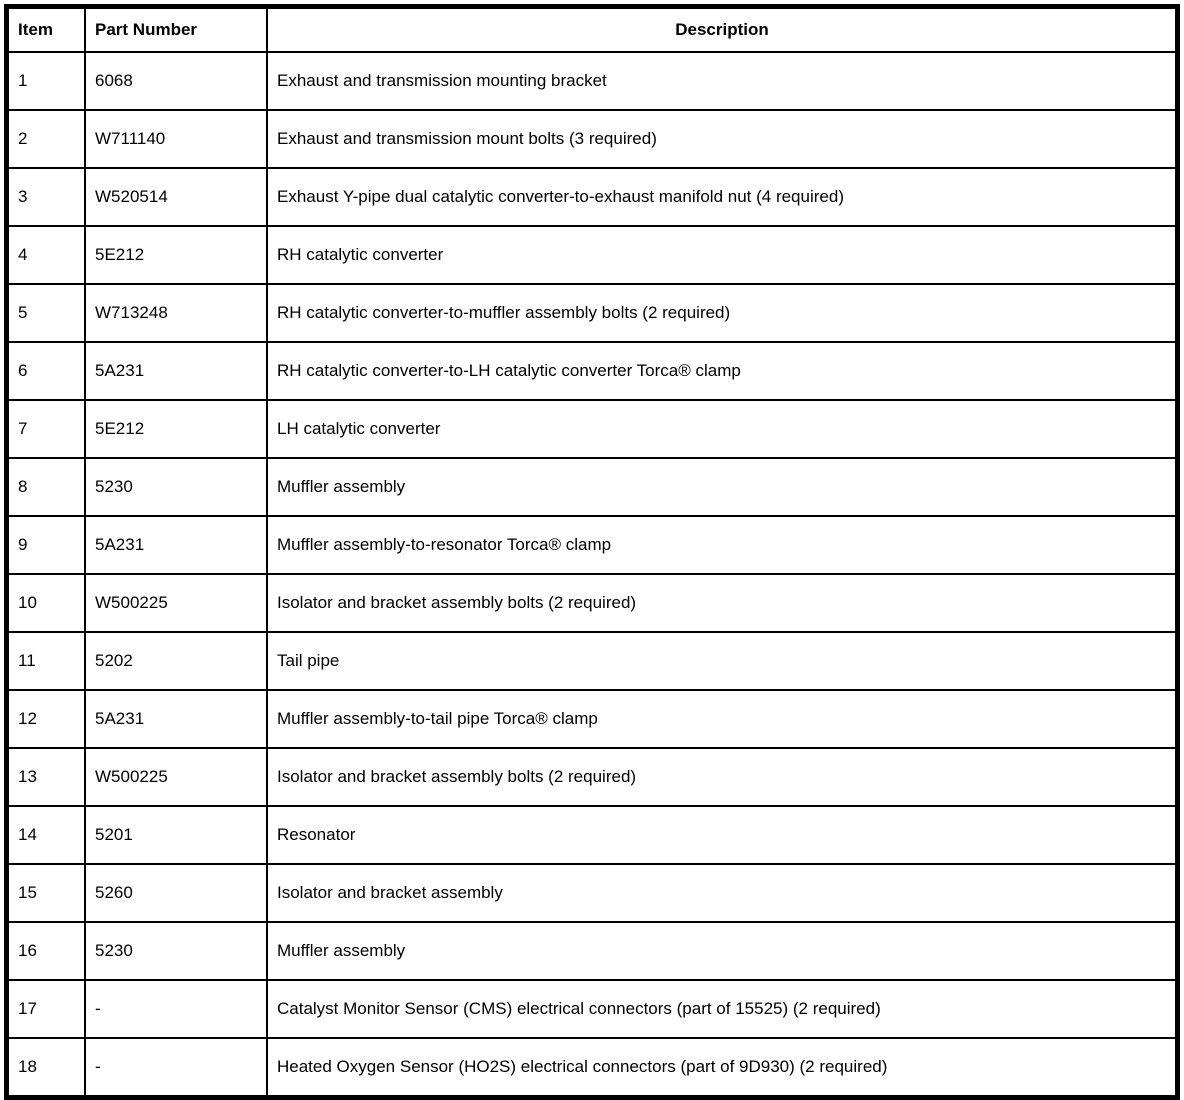 The height and width of the screenshot is (1100, 1184). What do you see at coordinates (45, 545) in the screenshot?
I see `item-cell: 9` at bounding box center [45, 545].